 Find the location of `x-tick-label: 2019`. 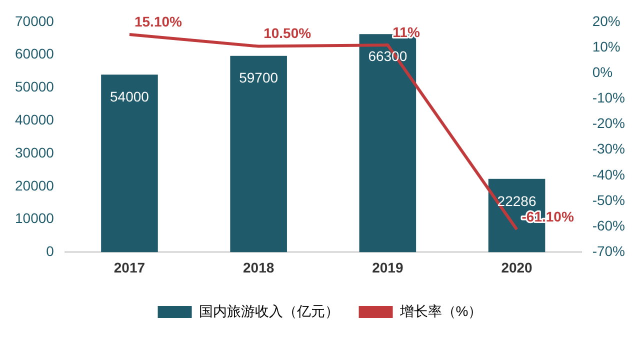

x-tick-label: 2019 is located at coordinates (388, 267).